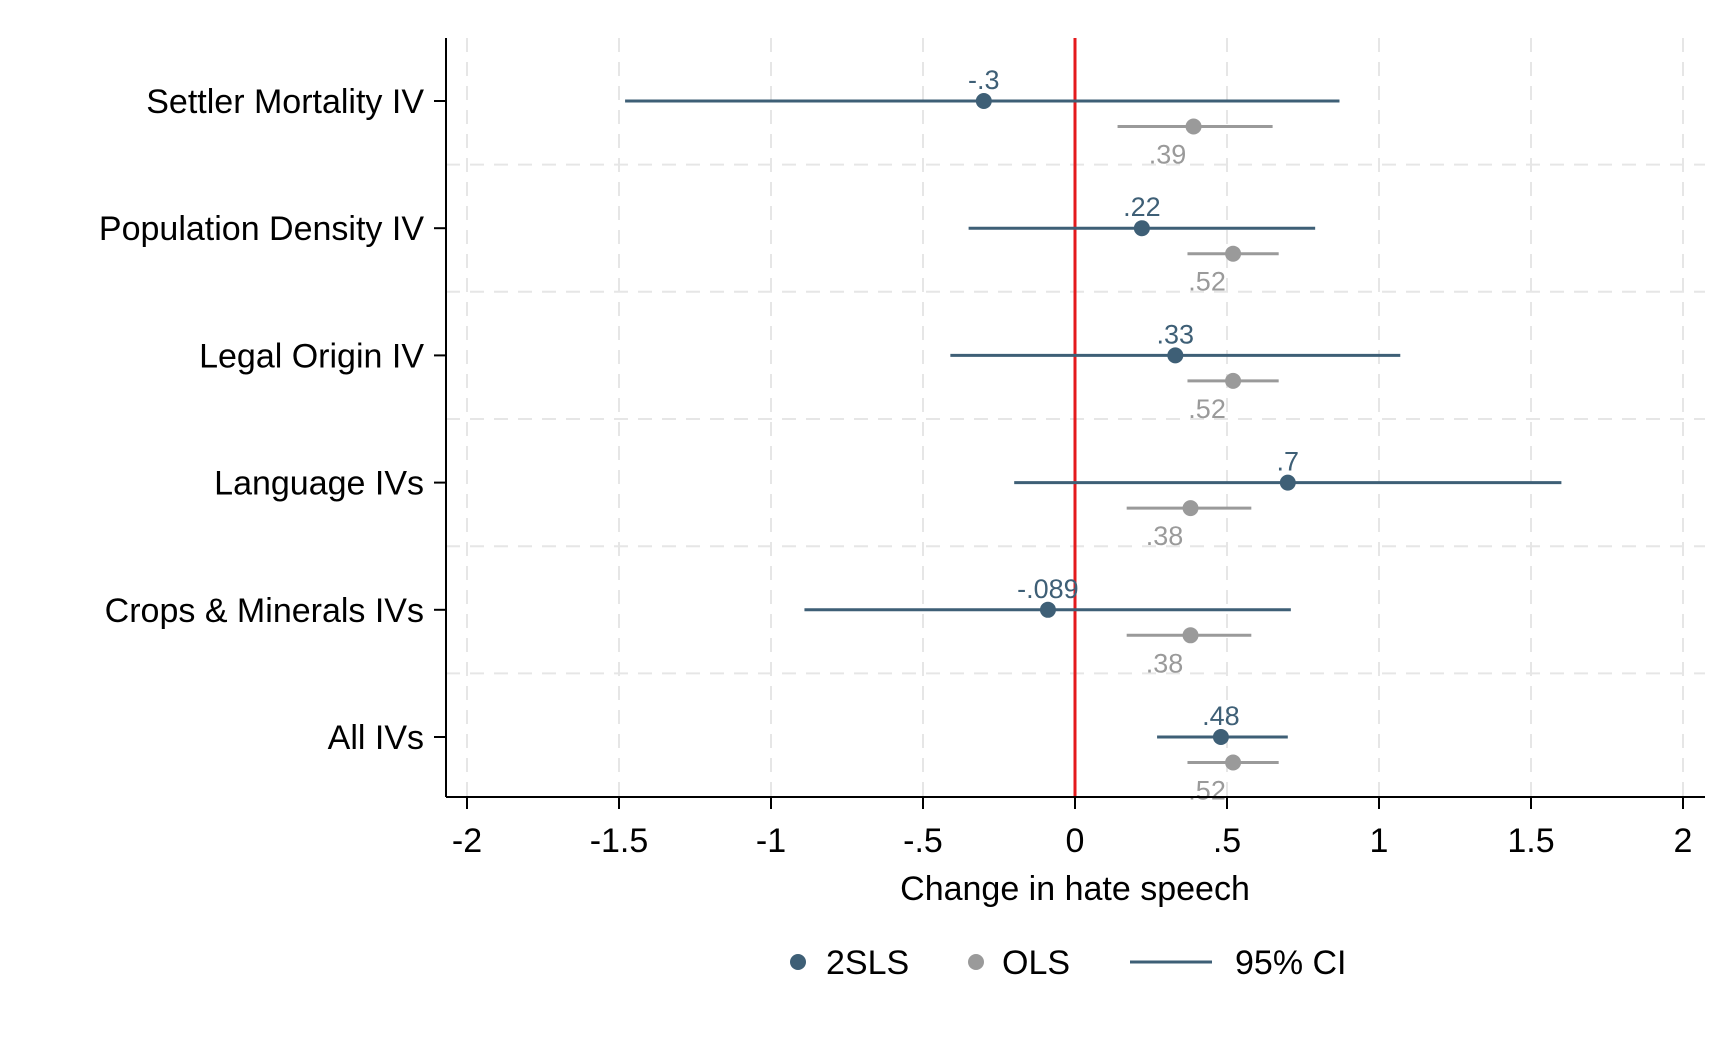  Describe the element at coordinates (1291, 963) in the screenshot. I see `legend-label: 95% CI` at that location.